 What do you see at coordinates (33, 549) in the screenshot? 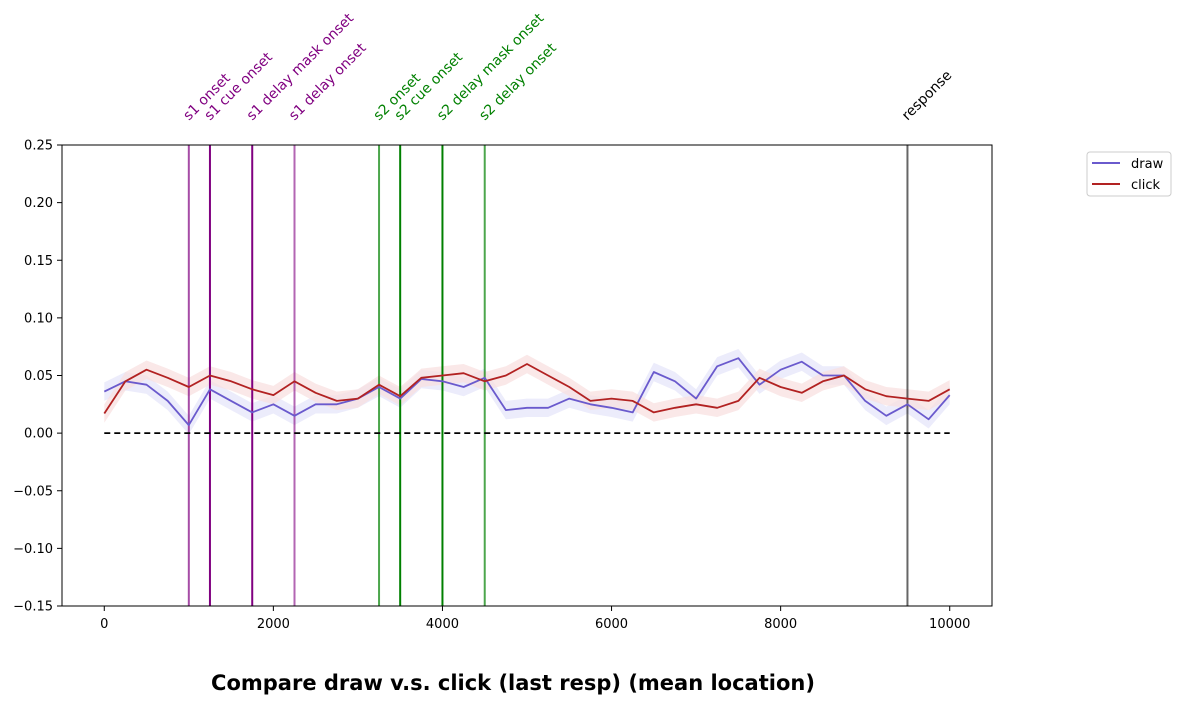
I see `y-tick-label: −0.10` at bounding box center [33, 549].